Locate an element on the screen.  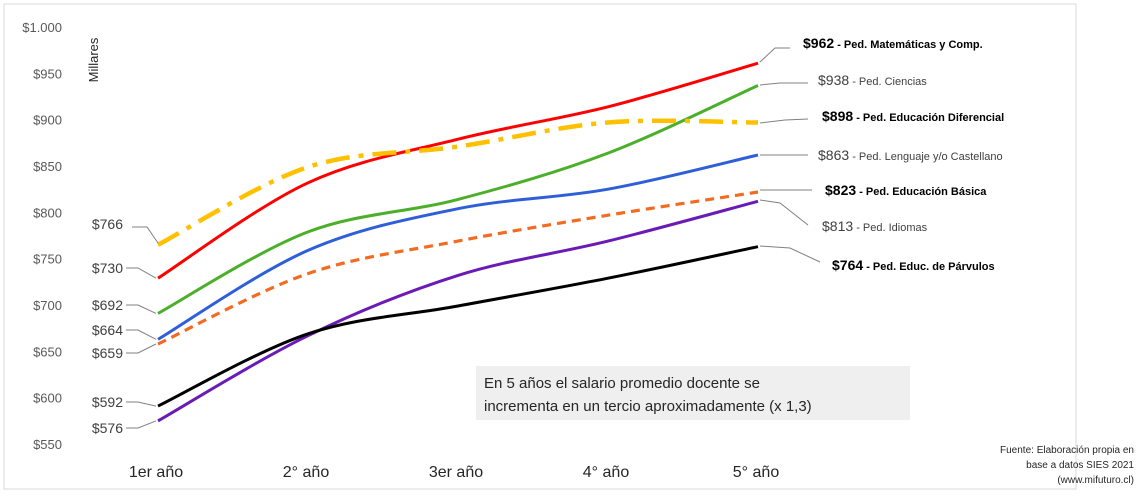
end-series-name: - Ped. Educación Diferencial is located at coordinates (928, 118).